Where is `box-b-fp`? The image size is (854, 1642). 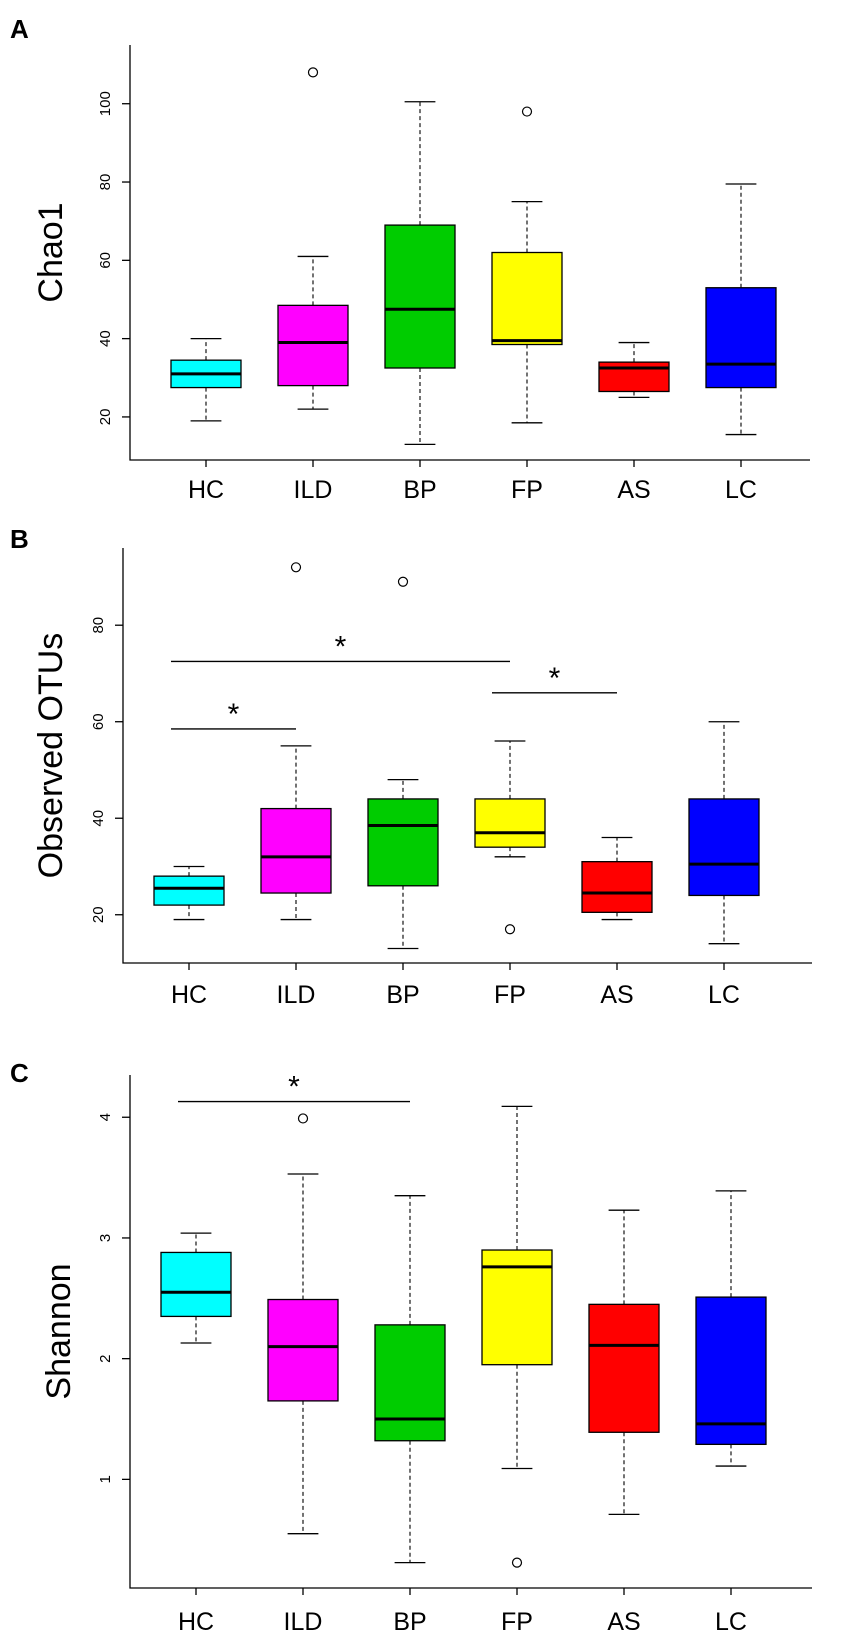
box-b-fp is located at coordinates (510, 837).